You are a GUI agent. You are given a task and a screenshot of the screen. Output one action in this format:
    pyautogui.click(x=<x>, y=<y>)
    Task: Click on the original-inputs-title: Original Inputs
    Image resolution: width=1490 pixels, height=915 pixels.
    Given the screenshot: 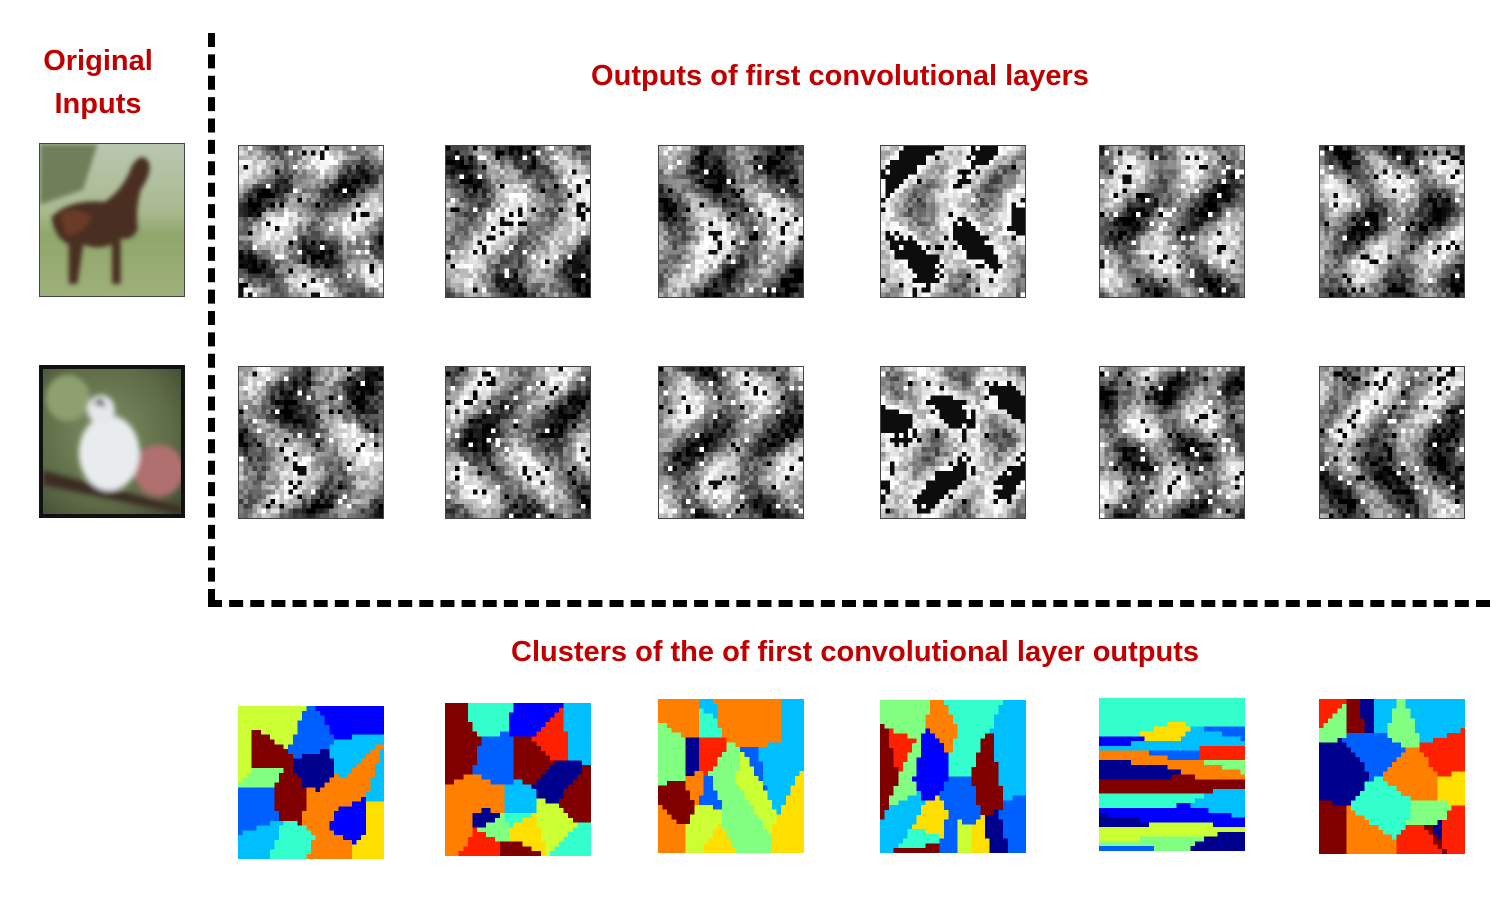 What is the action you would take?
    pyautogui.click(x=98, y=82)
    